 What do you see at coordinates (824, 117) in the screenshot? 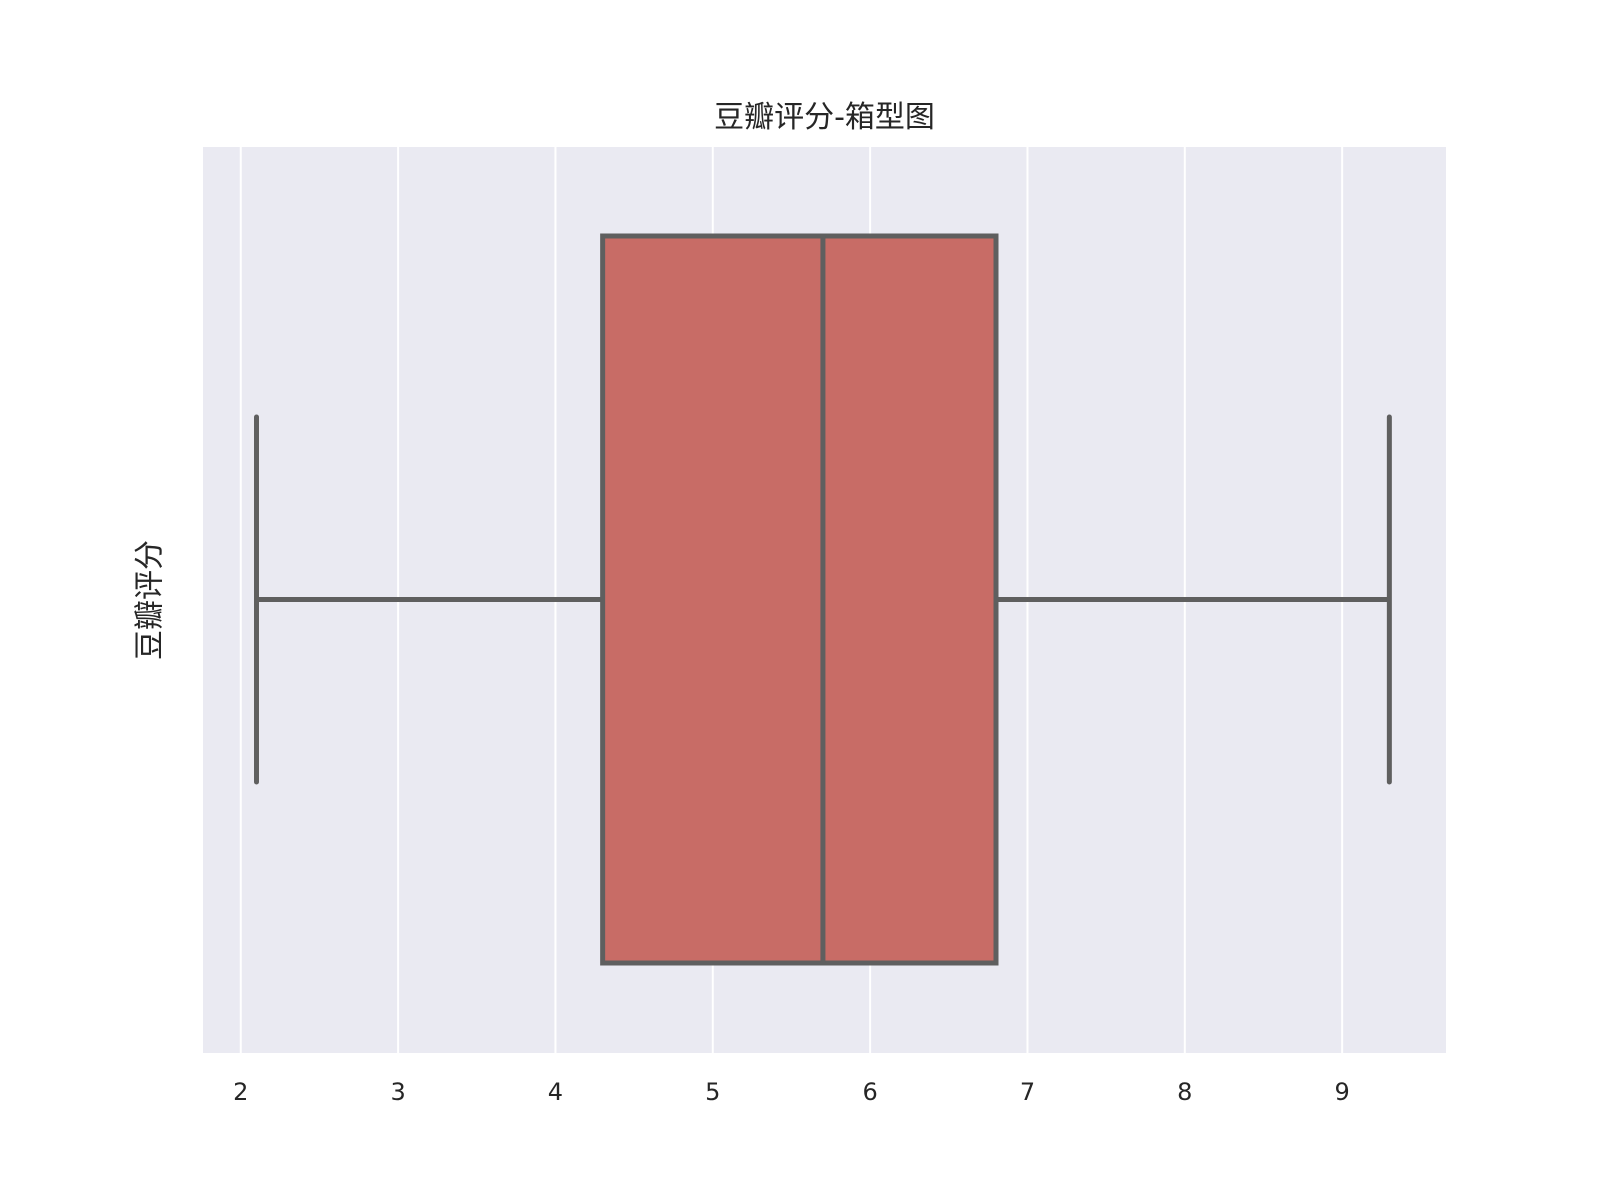
I see `chart-title: 豆瓣评分-箱型图` at bounding box center [824, 117].